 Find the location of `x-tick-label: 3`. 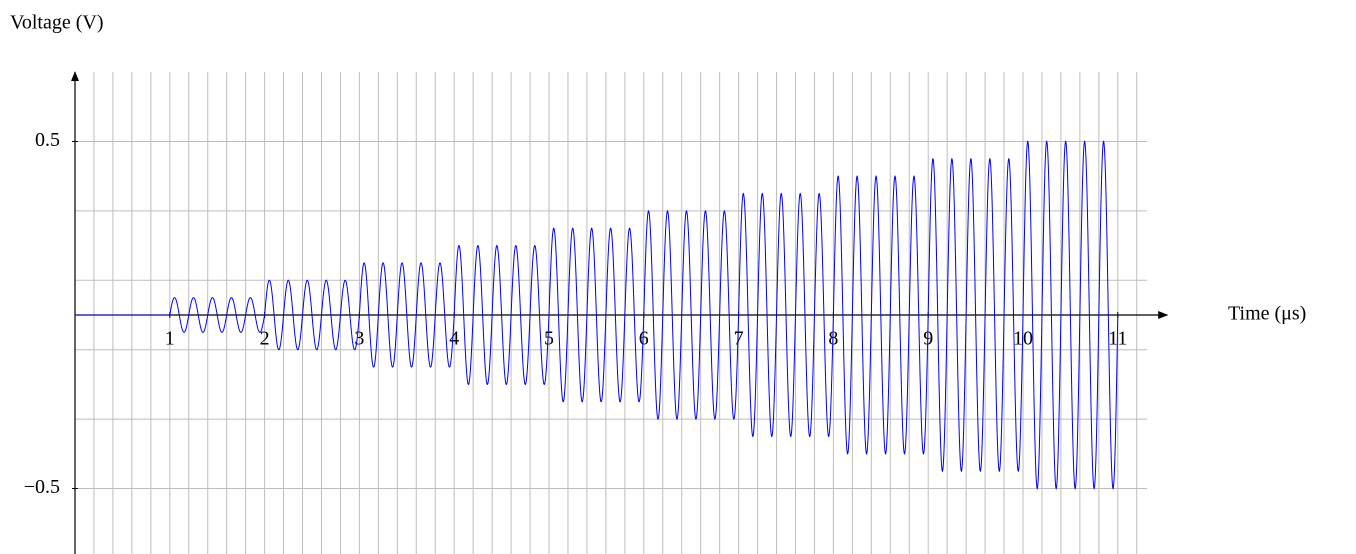

x-tick-label: 3 is located at coordinates (359, 339).